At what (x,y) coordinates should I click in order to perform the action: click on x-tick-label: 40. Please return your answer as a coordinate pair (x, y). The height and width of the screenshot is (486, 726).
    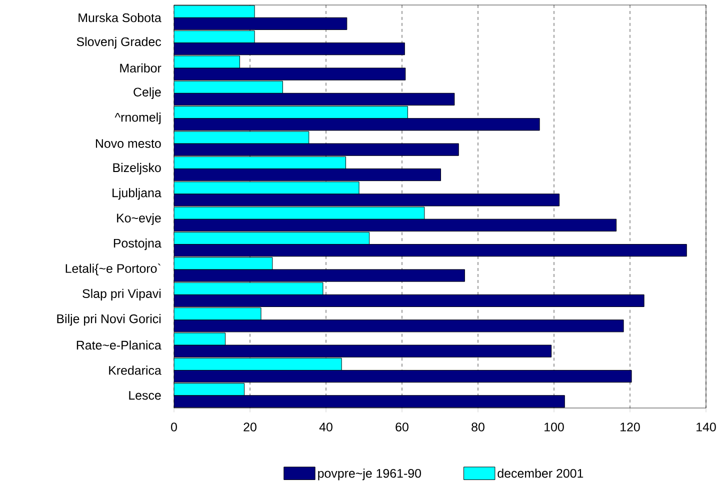
    Looking at the image, I should click on (325, 427).